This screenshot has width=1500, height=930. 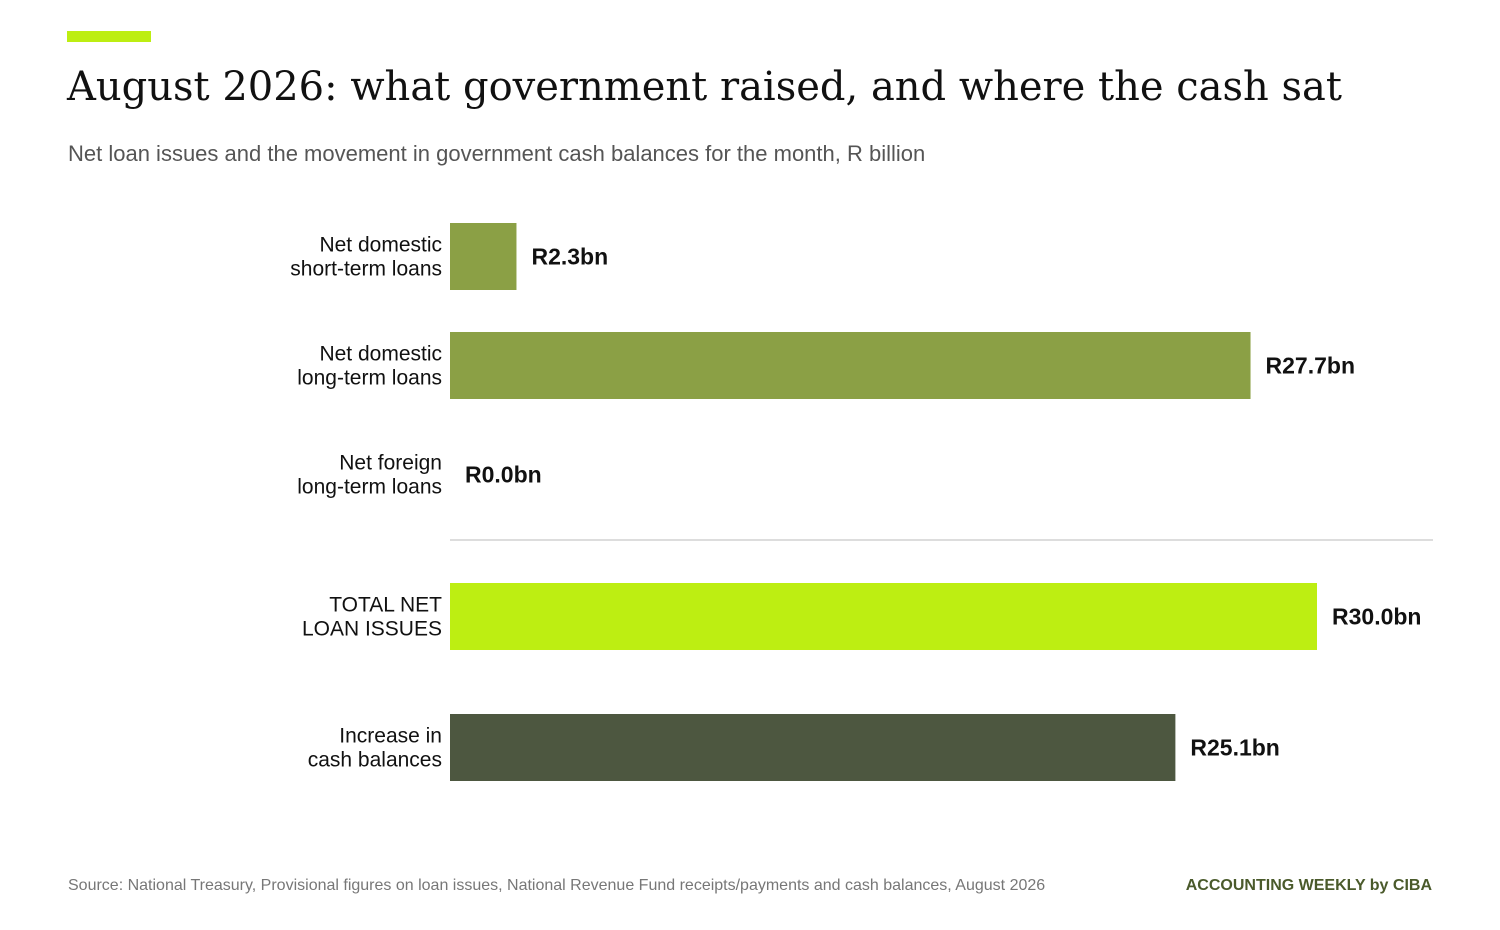 I want to click on value-label-increase-in-cash-balances: R25.1bn, so click(x=1234, y=748).